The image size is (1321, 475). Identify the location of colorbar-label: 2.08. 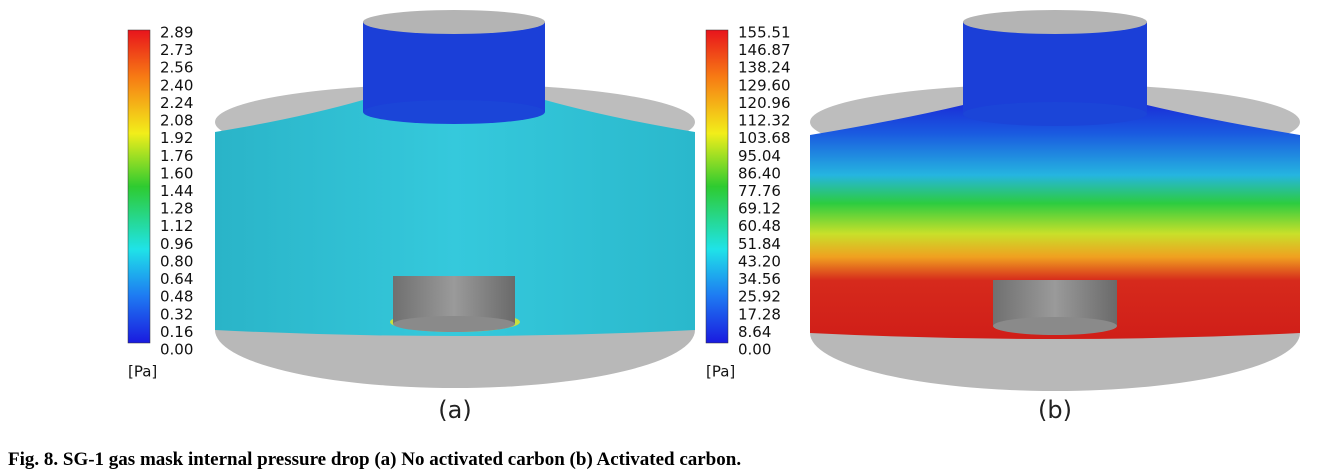
(176, 121).